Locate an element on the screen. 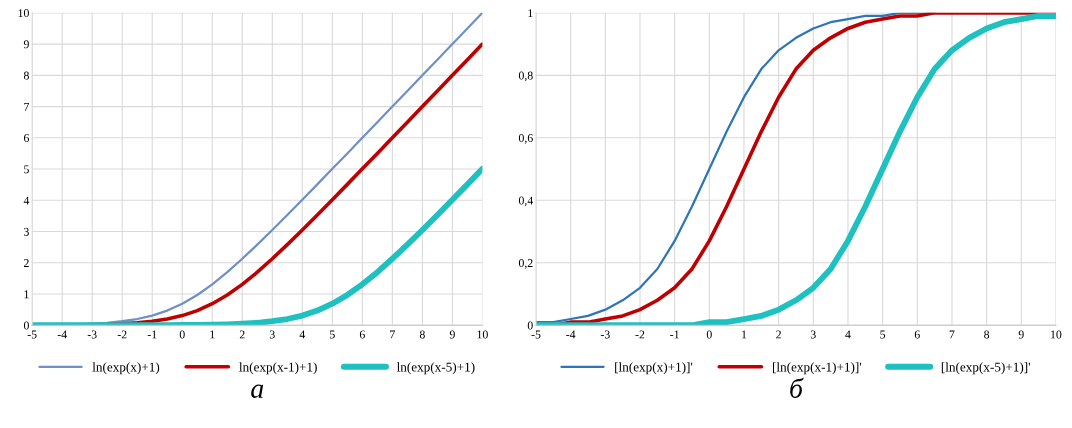 The height and width of the screenshot is (428, 1072). text: б is located at coordinates (797, 387).